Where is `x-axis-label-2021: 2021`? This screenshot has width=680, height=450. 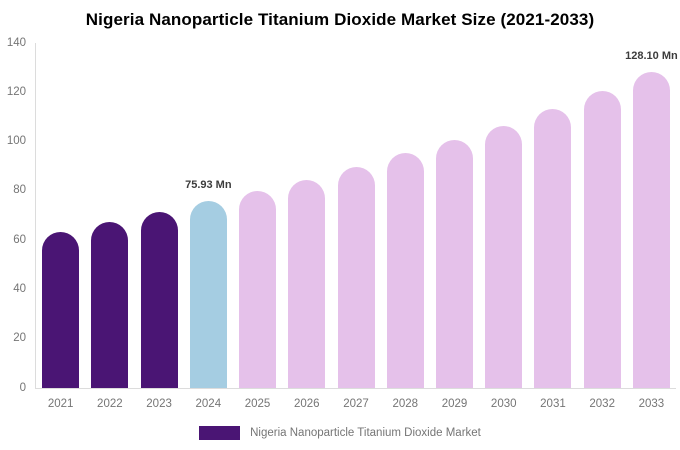
x-axis-label-2021: 2021 is located at coordinates (60, 404).